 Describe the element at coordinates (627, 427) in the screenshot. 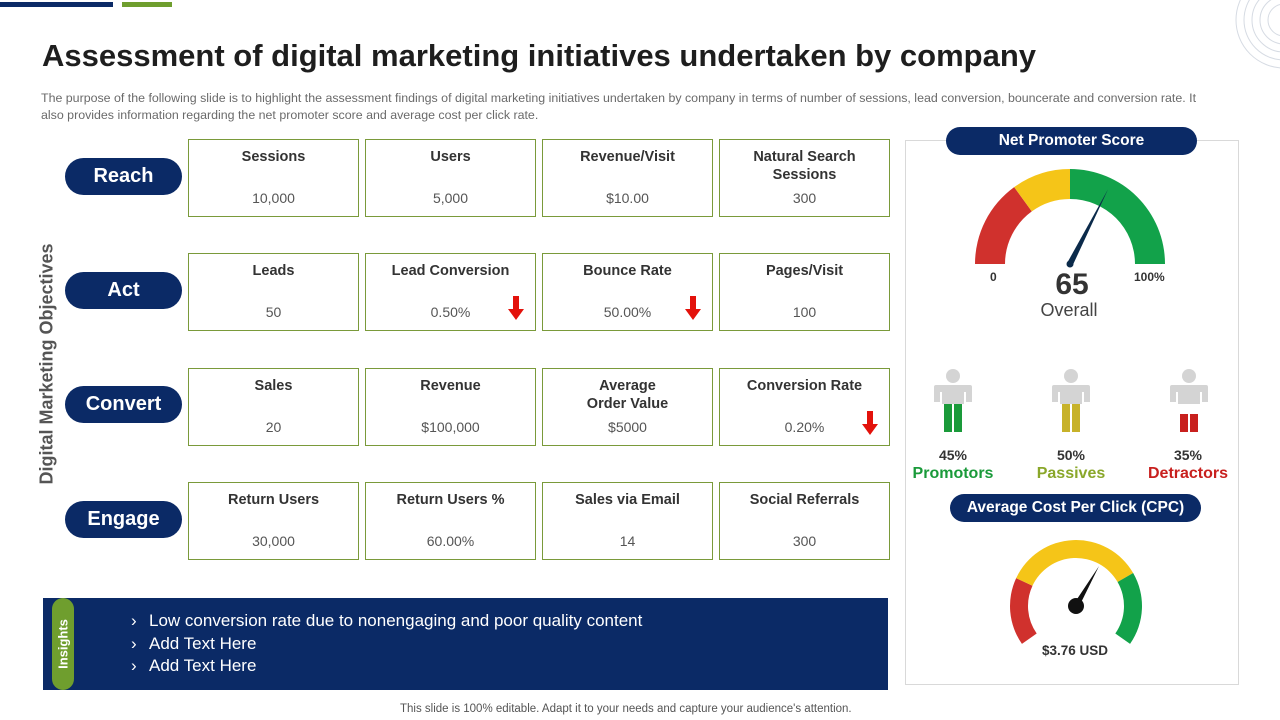

I see `metric-value: $5000` at that location.